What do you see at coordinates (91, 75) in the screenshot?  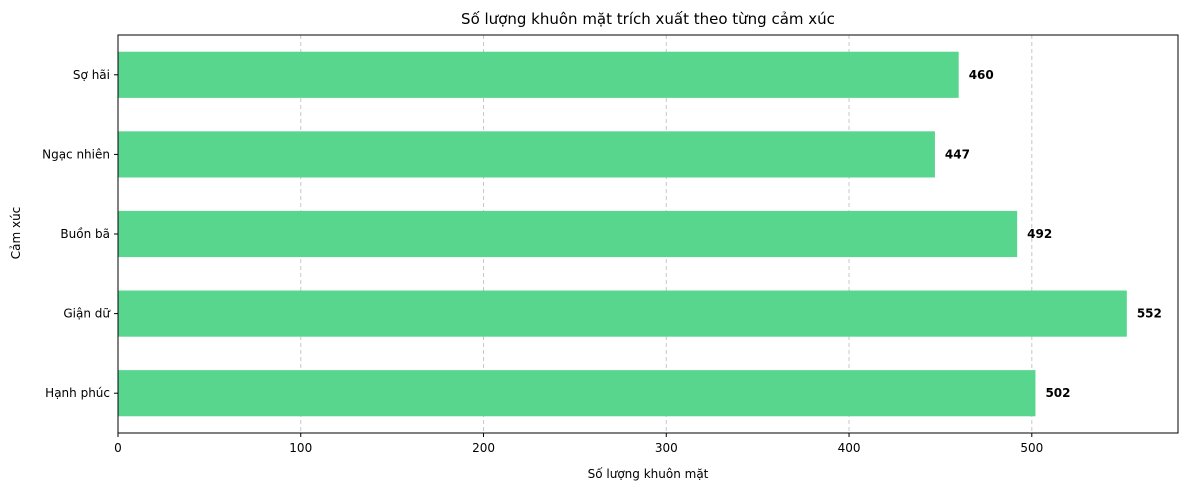 I see `y-tick-label: Sợ hãi` at bounding box center [91, 75].